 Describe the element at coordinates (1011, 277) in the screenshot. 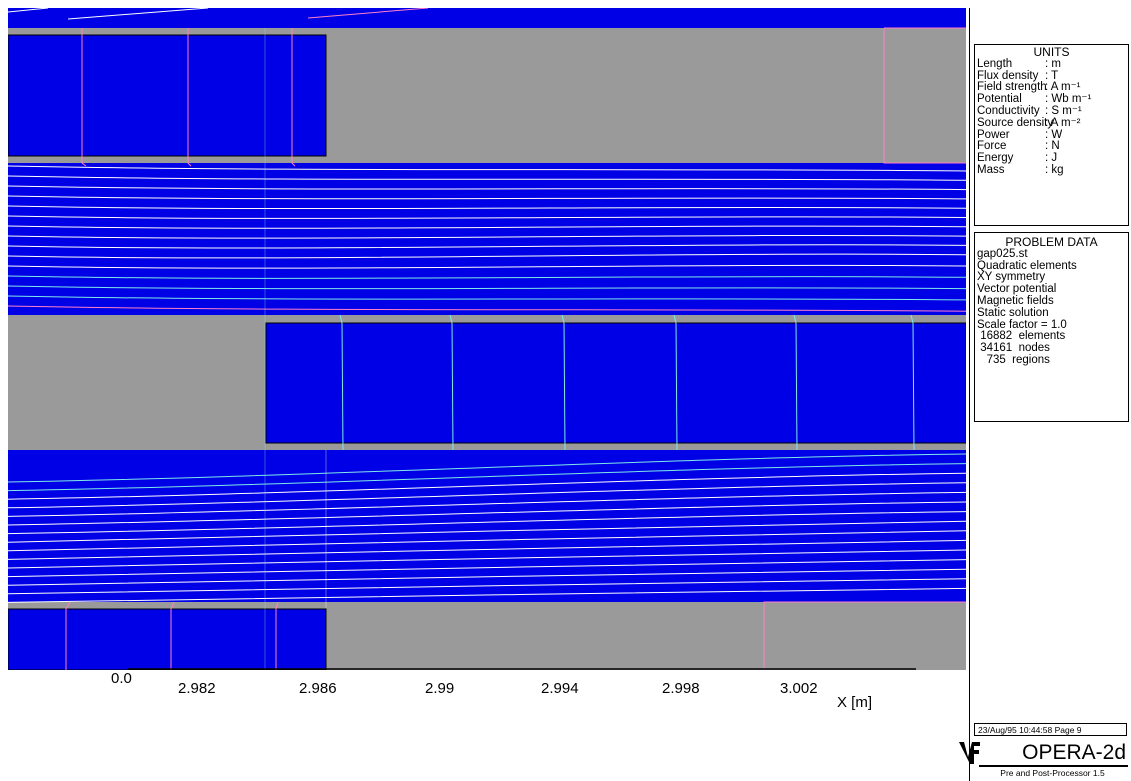

I see `problem-line: XY symmetry` at that location.